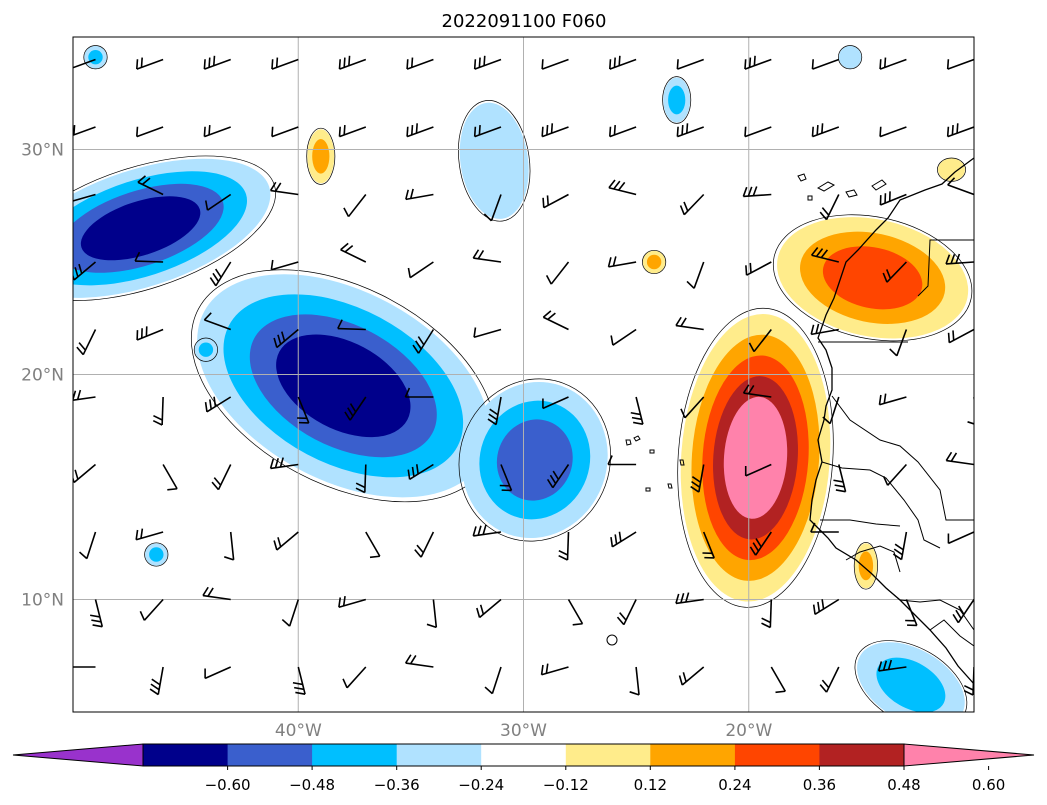 The height and width of the screenshot is (805, 1047). I want to click on colorbar-tick-label: −0.48, so click(312, 785).